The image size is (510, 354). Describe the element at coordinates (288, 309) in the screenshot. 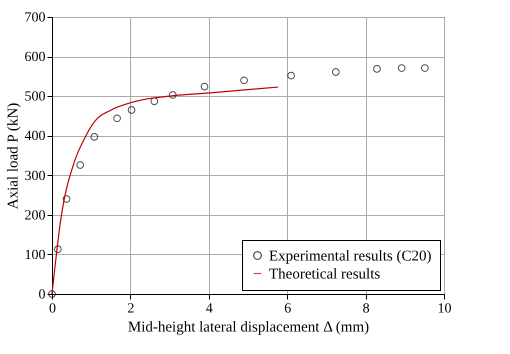

I see `x-tick-label: 6` at that location.